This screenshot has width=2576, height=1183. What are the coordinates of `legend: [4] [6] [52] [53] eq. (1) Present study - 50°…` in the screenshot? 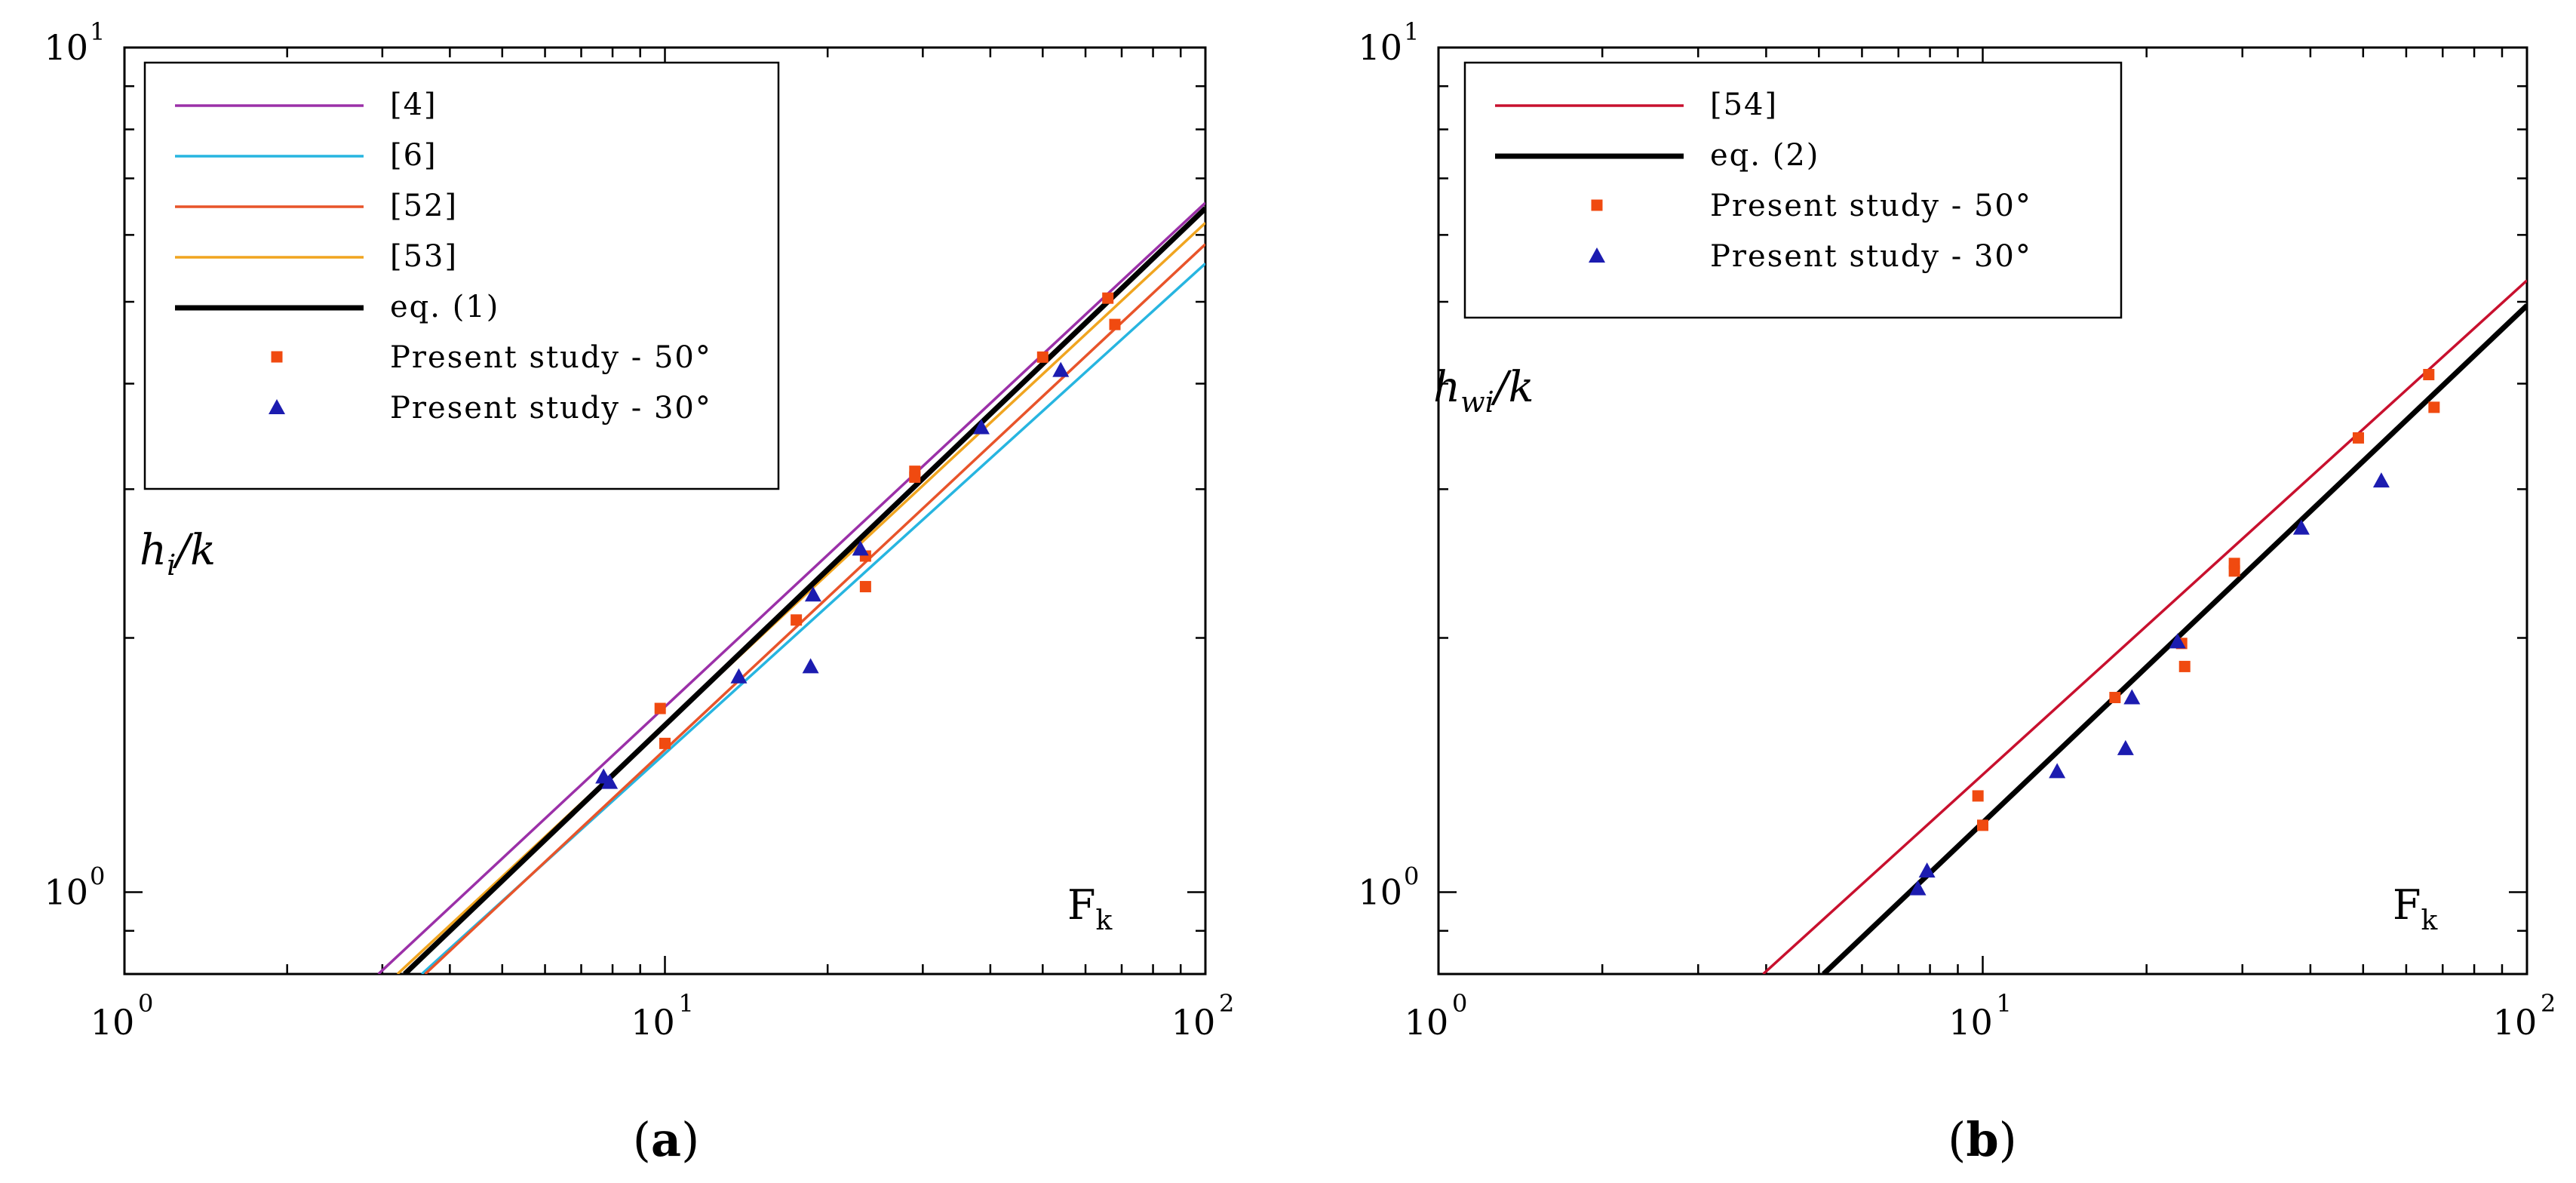 It's located at (461, 276).